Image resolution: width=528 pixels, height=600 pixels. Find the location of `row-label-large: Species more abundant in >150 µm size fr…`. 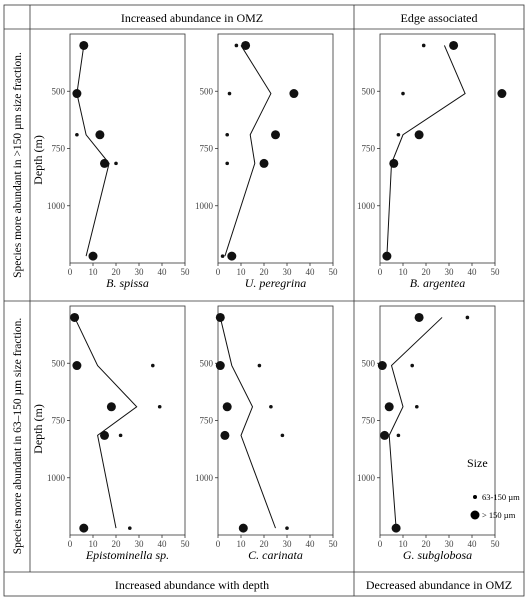

row-label-large: Species more abundant in >150 µm size fr… is located at coordinates (18, 165).